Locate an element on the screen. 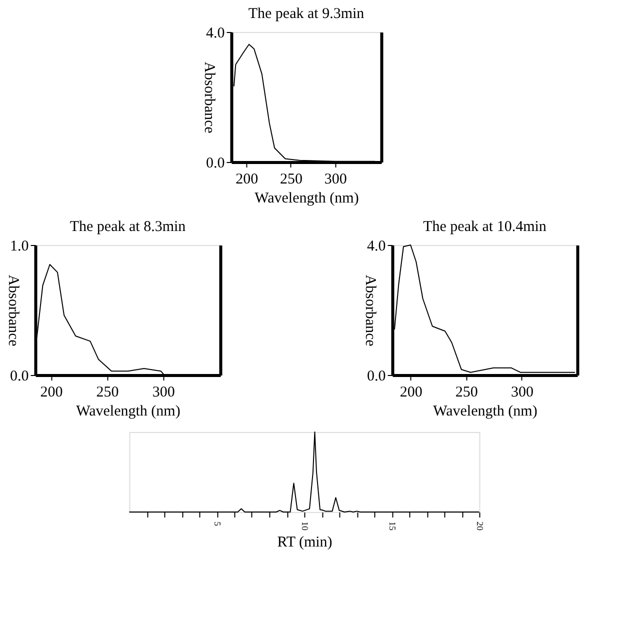 The height and width of the screenshot is (634, 637). chart-title: The peak at 8.3min is located at coordinates (128, 227).